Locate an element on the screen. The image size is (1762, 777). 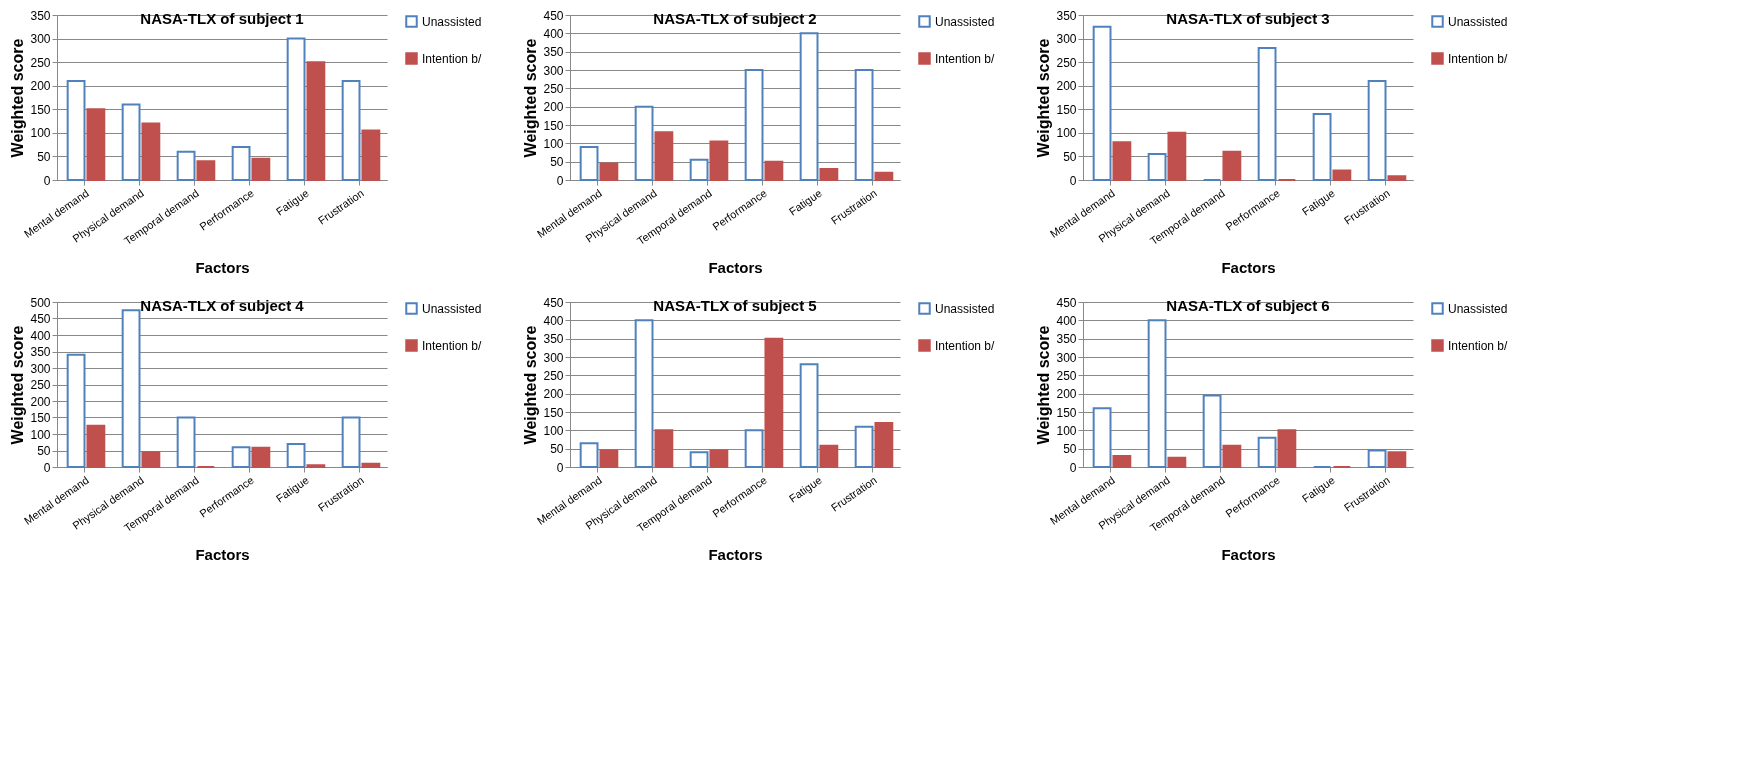
chart-title: NASA-TLX of subject 1 is located at coordinates (222, 18).